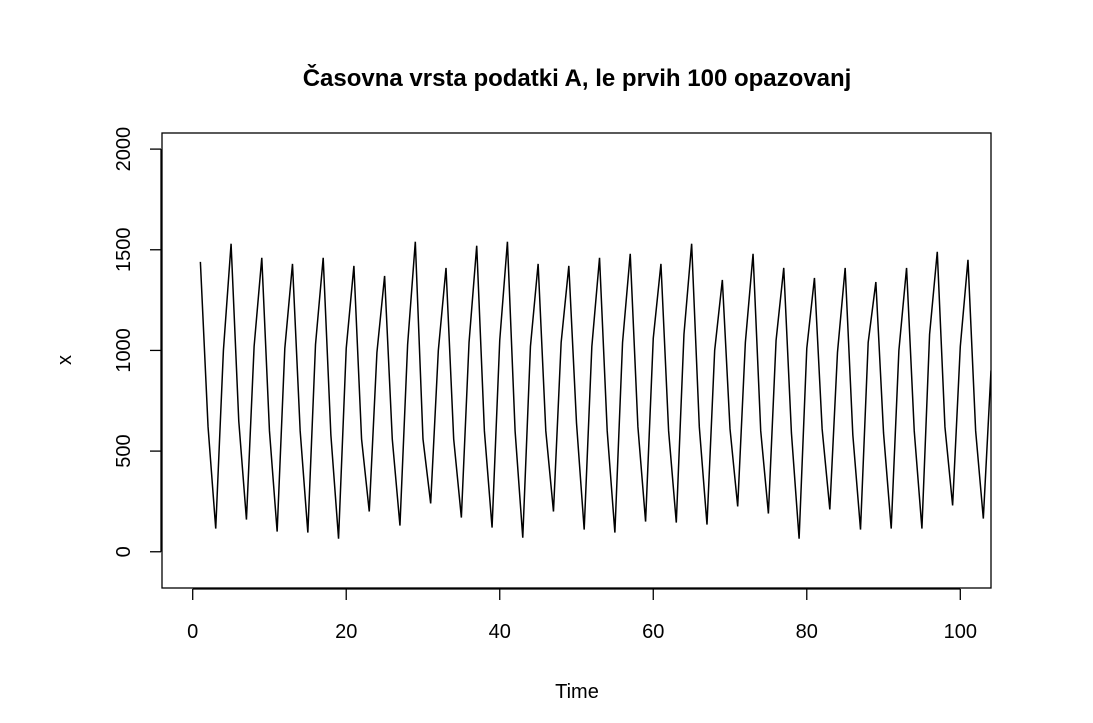 This screenshot has height=723, width=1093. What do you see at coordinates (582, 615) in the screenshot?
I see `x-axis: 0 20 40 60 80 100` at bounding box center [582, 615].